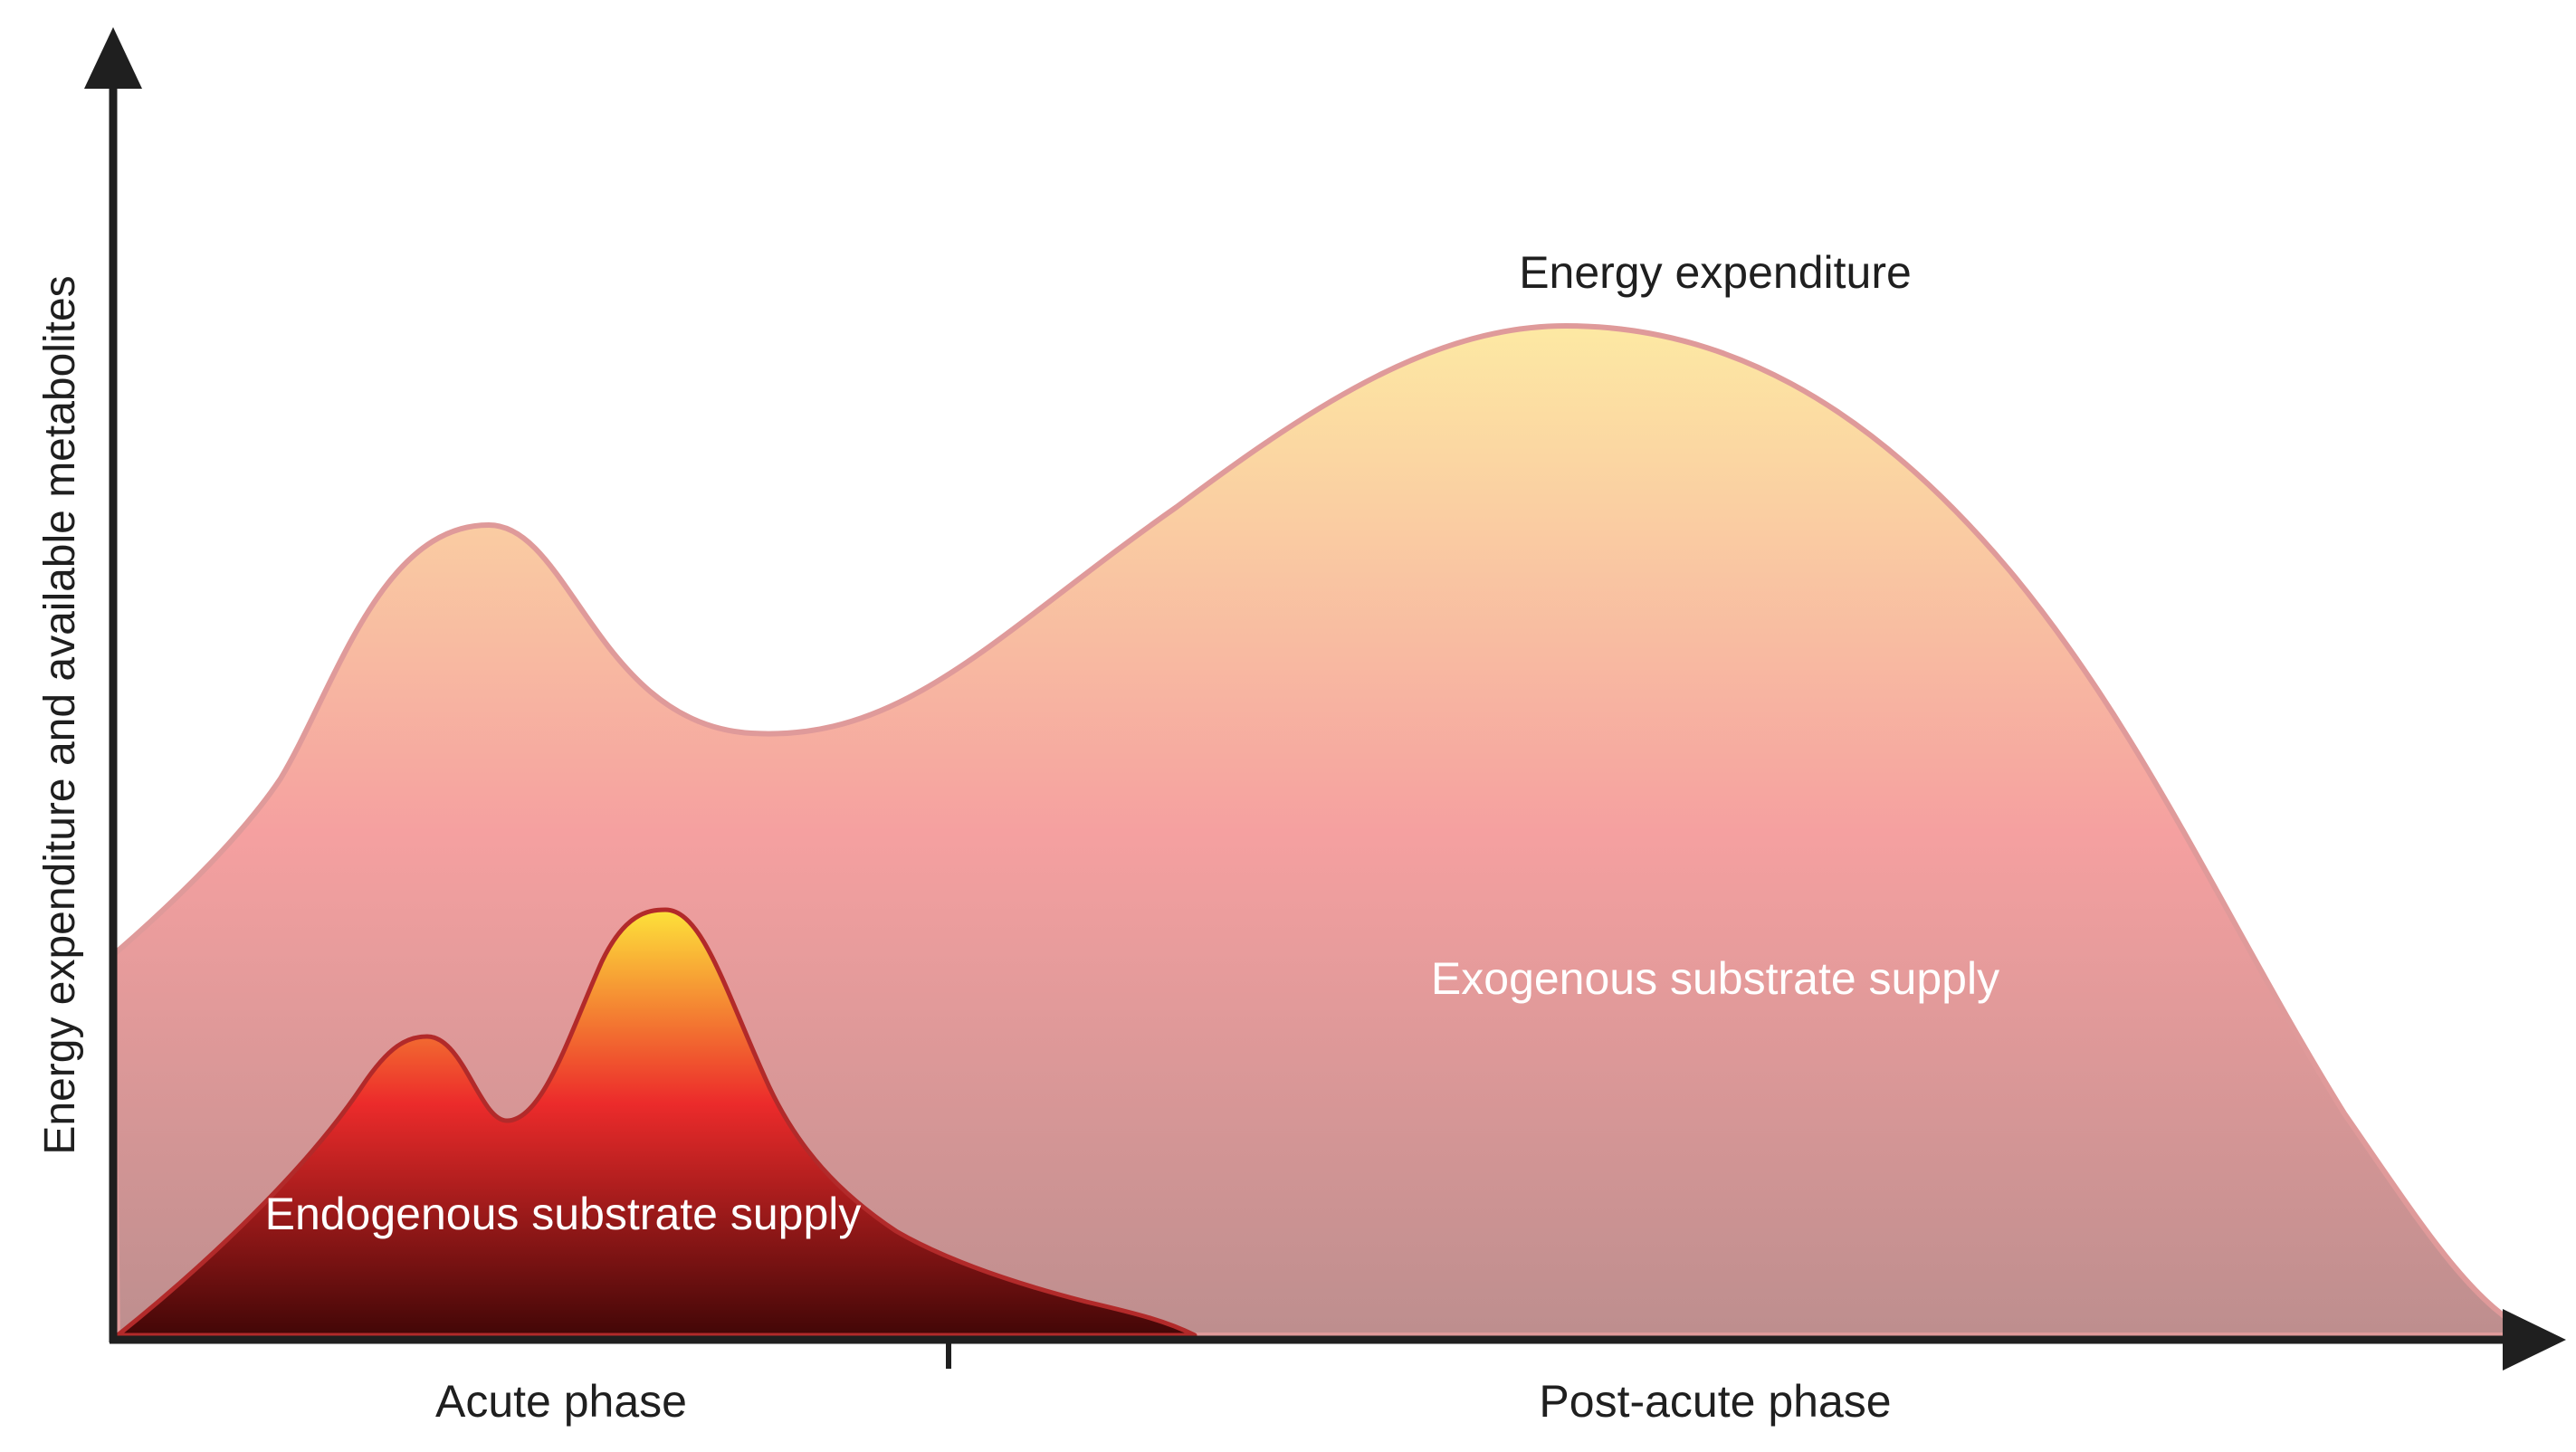 Image resolution: width=2576 pixels, height=1452 pixels. I want to click on endogenous-supply-label: Endogenous substrate supply, so click(563, 1214).